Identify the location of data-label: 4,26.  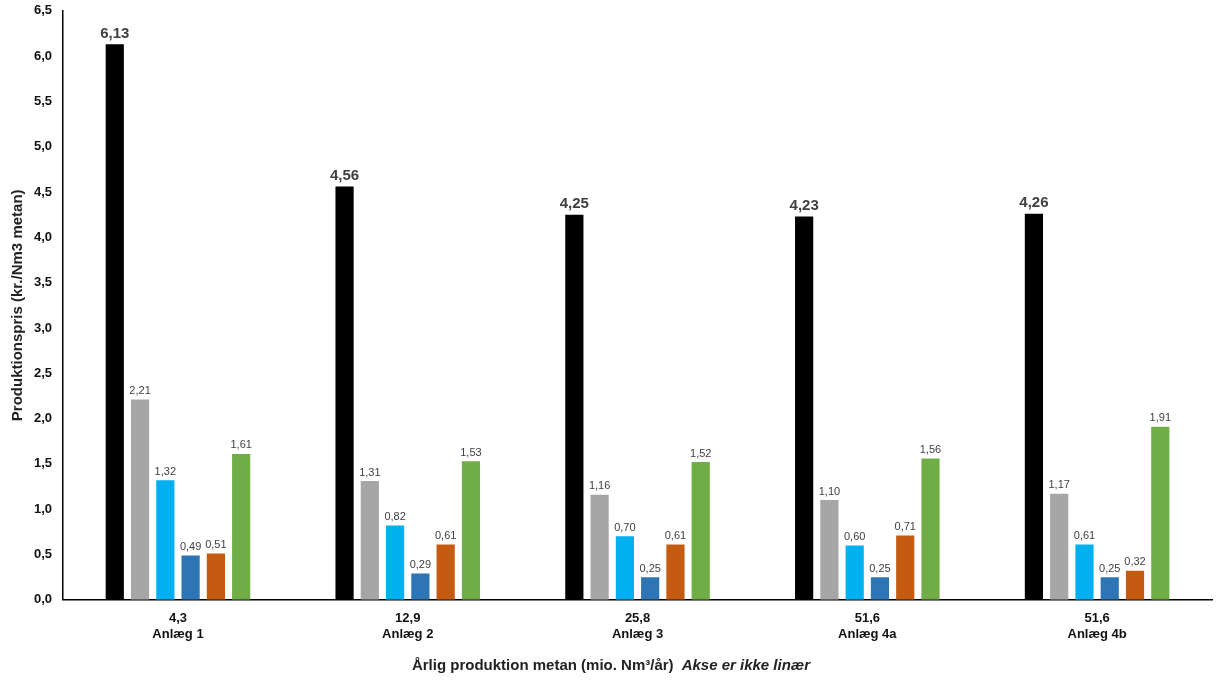
(1034, 202).